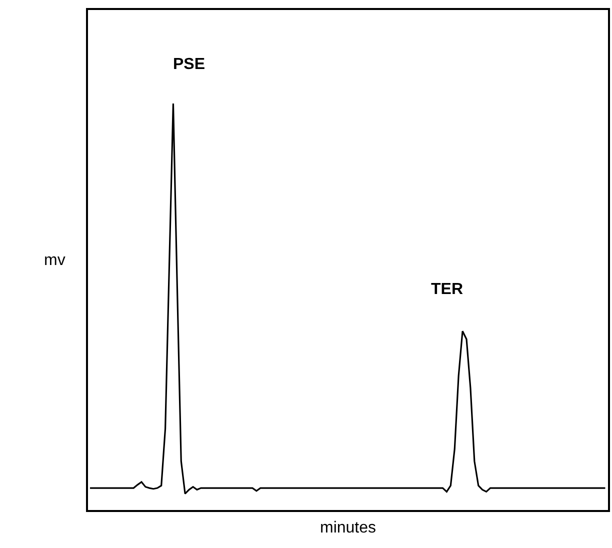 The width and height of the screenshot is (612, 548). I want to click on annotation: TER, so click(447, 289).